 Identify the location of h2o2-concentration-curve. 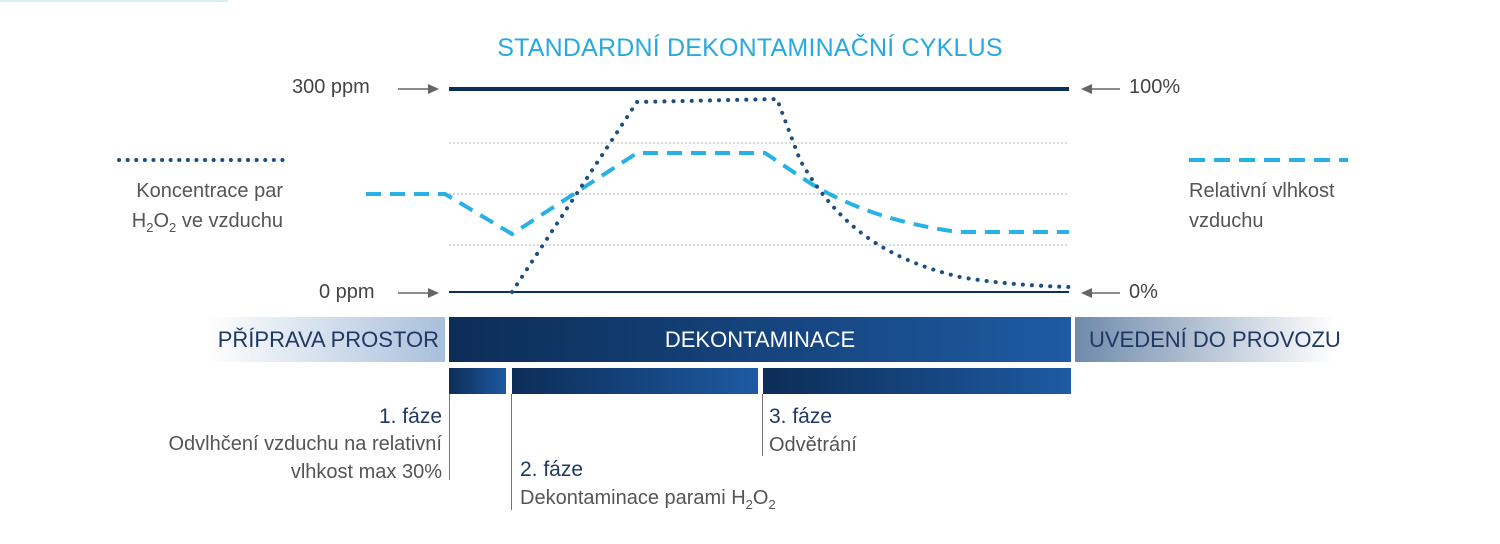
(790, 195).